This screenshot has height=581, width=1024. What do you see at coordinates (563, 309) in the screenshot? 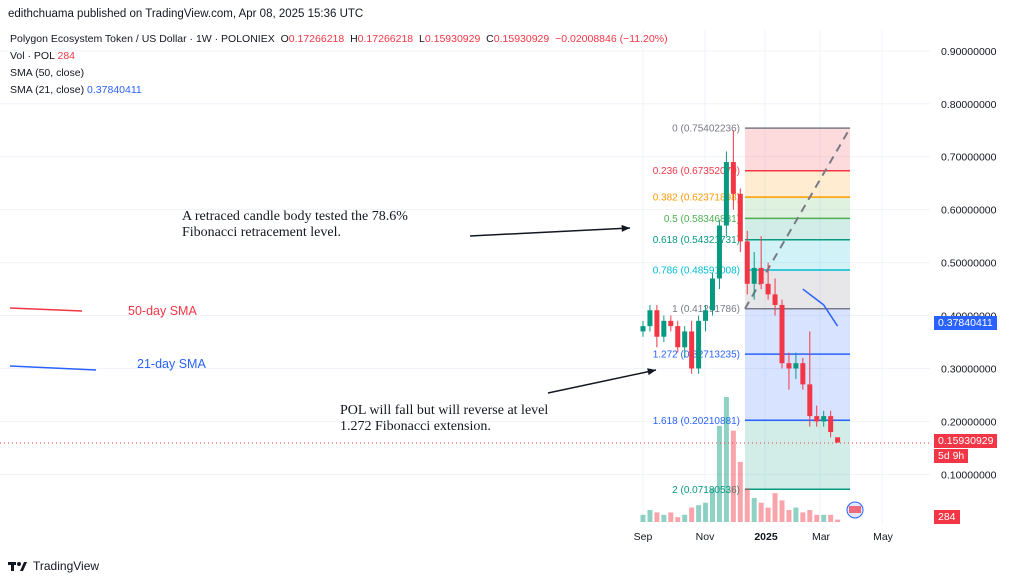
I see `annotation-arrows` at bounding box center [563, 309].